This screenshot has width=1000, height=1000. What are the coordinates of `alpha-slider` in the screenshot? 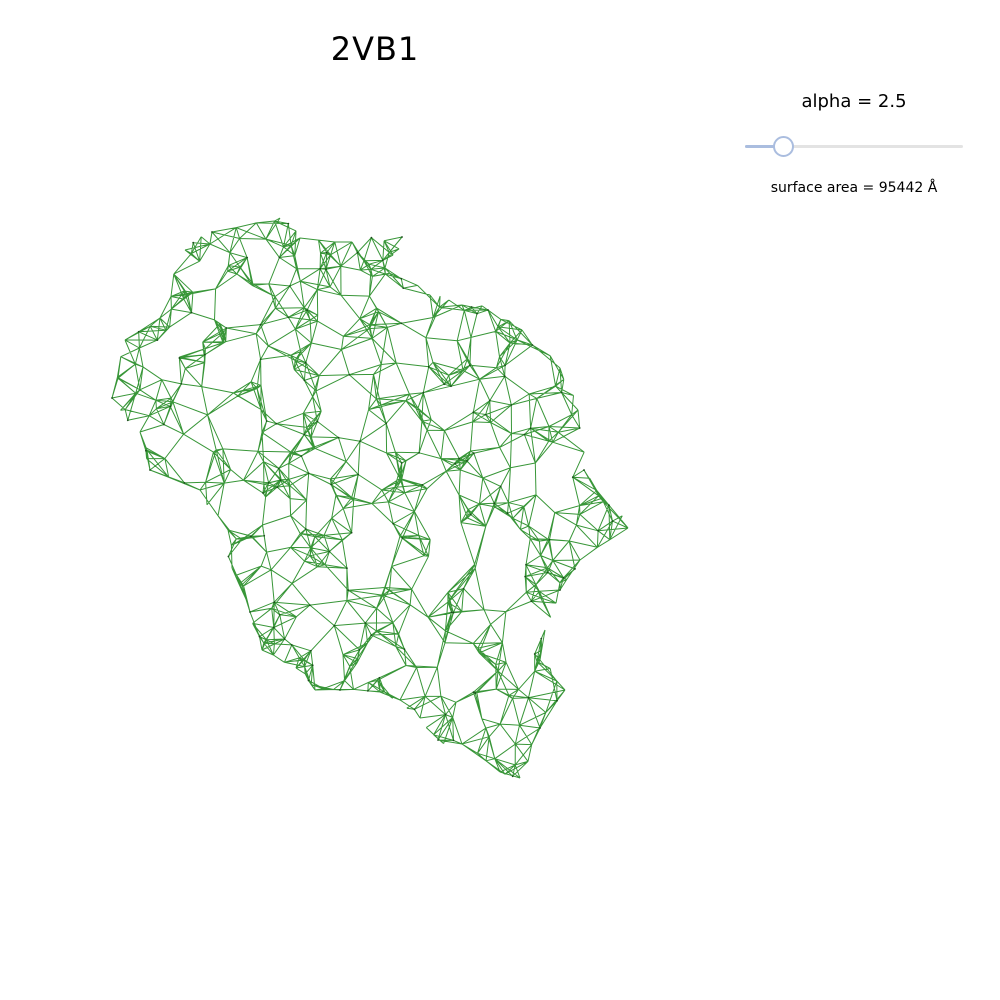 It's located at (854, 147).